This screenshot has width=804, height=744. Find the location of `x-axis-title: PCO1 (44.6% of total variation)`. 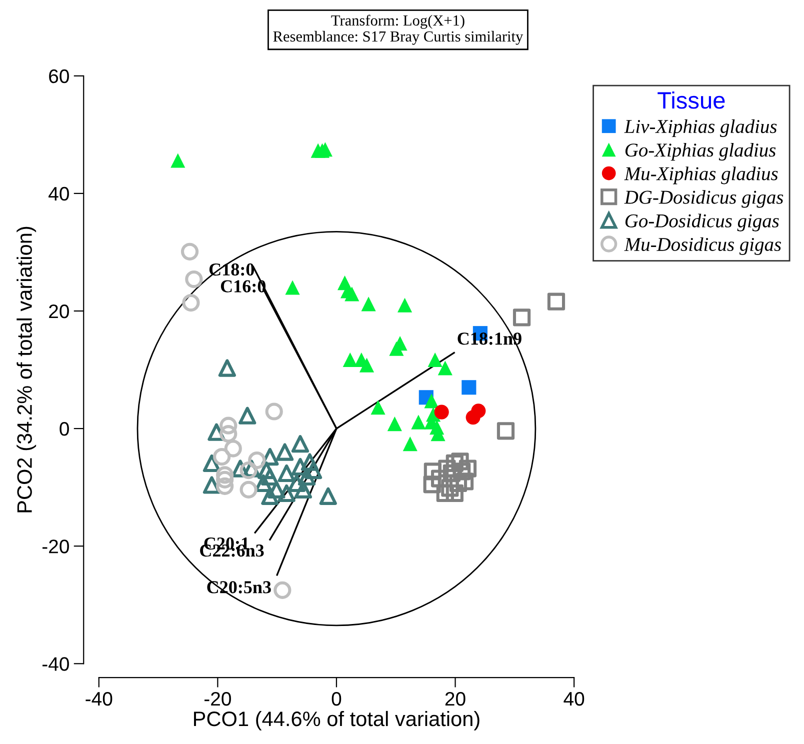

x-axis-title: PCO1 (44.6% of total variation) is located at coordinates (337, 720).